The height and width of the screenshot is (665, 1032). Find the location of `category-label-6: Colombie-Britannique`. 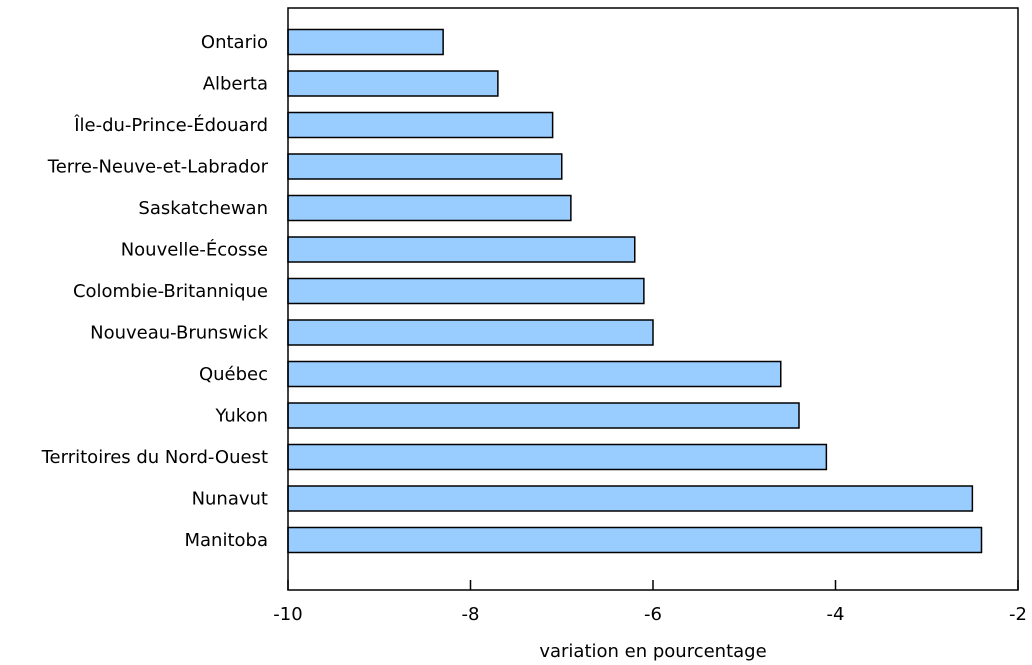

category-label-6: Colombie-Britannique is located at coordinates (170, 291).